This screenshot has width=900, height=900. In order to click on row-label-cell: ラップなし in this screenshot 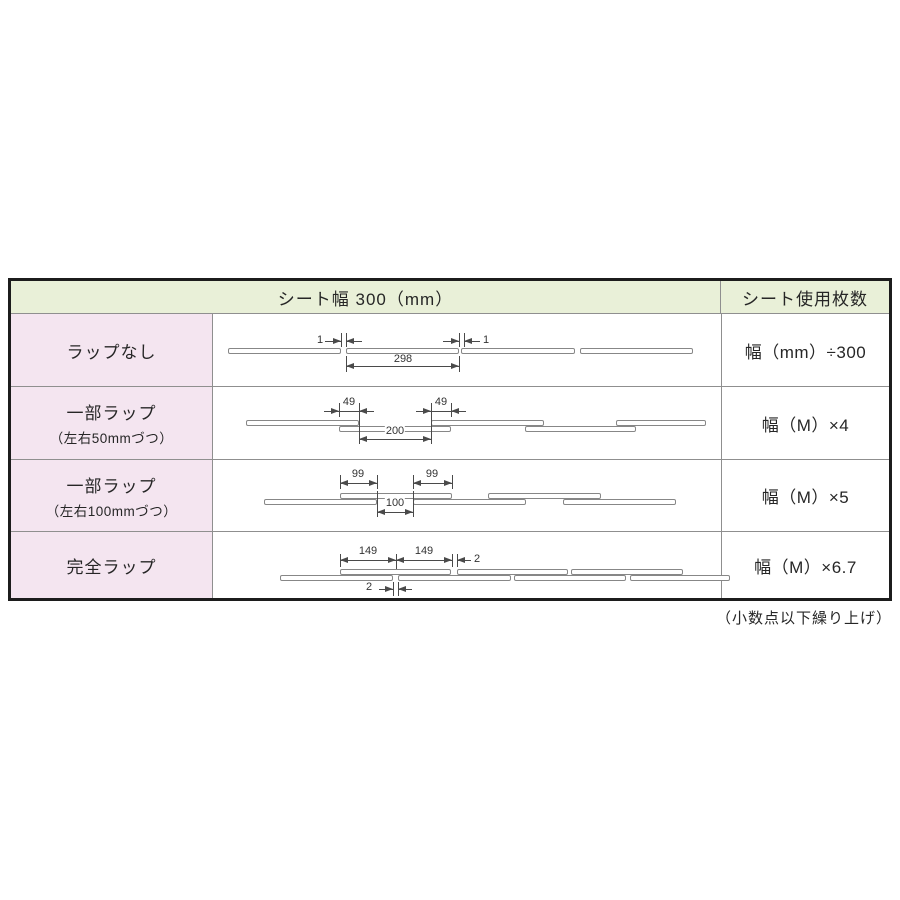, I will do `click(112, 350)`.